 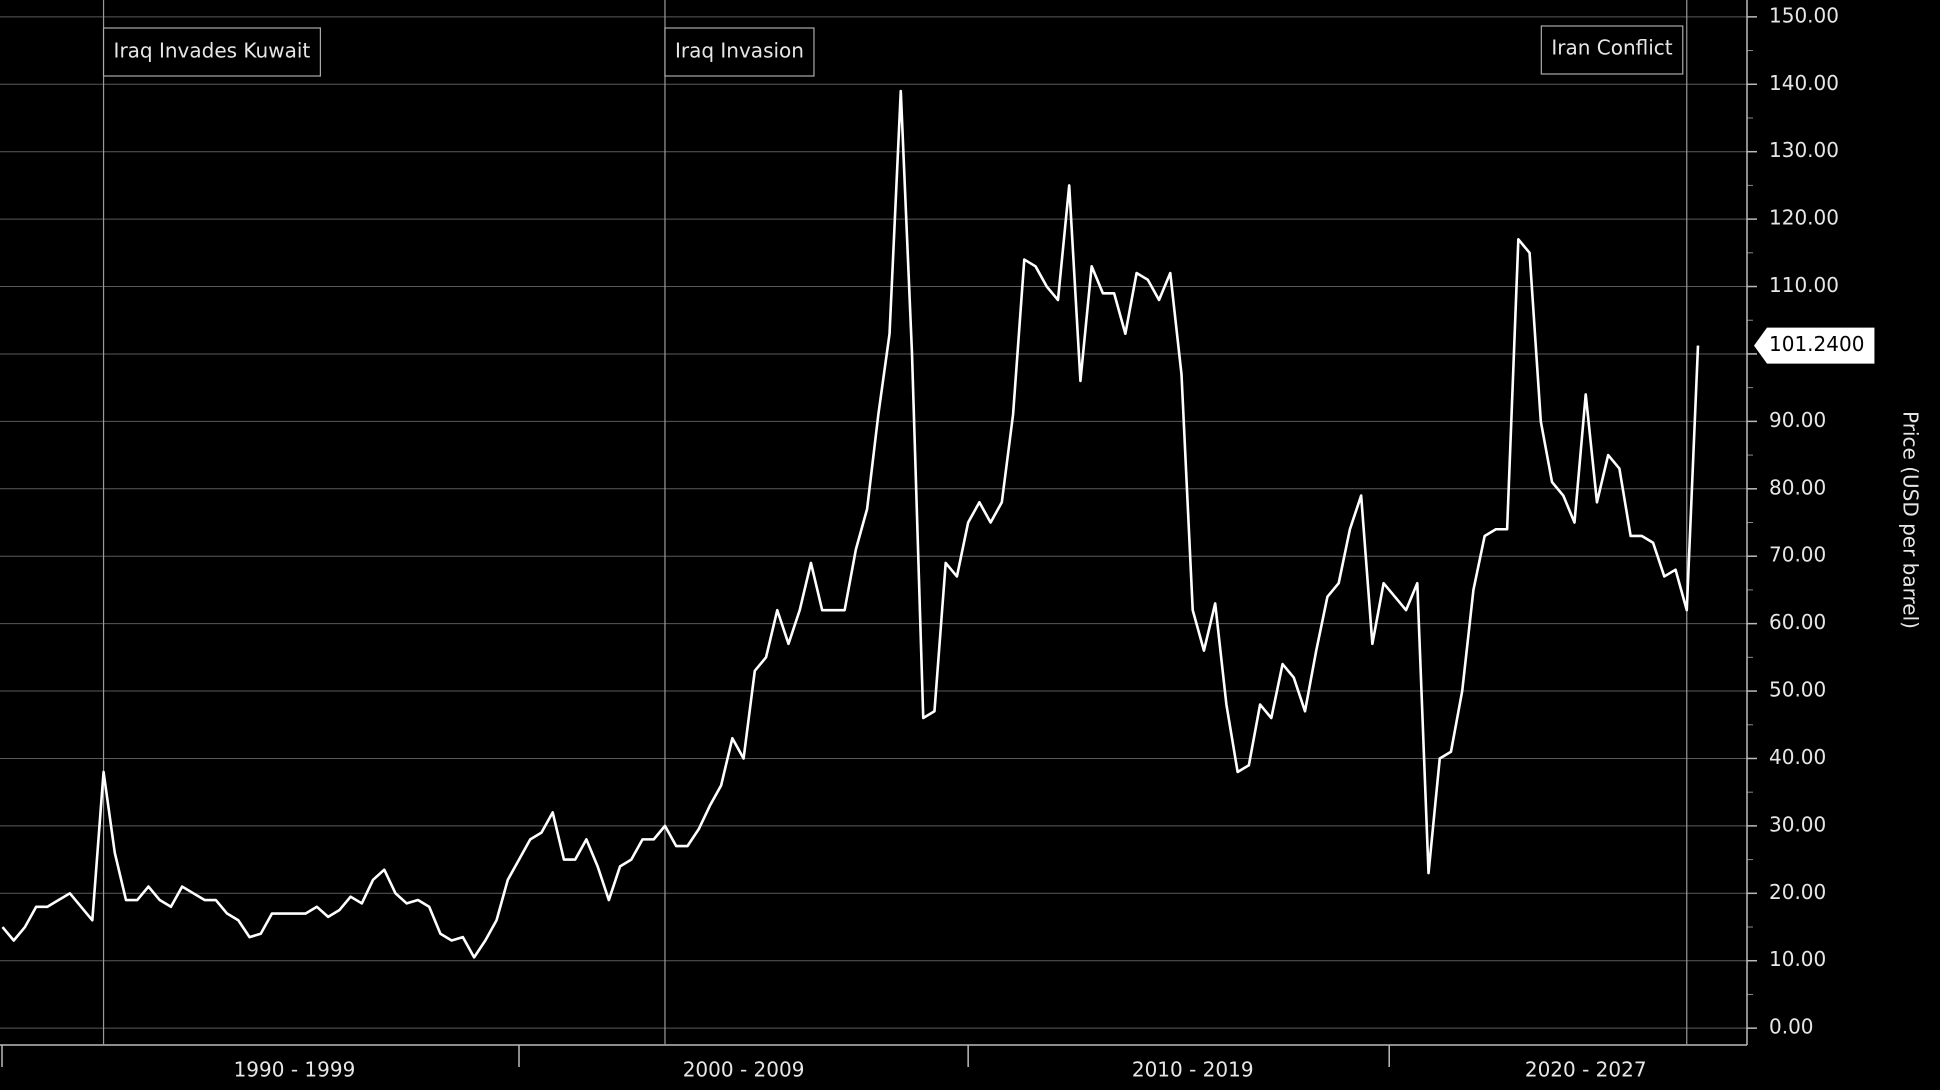 What do you see at coordinates (1911, 520) in the screenshot?
I see `y-axis-title: Price (USD per barrel)` at bounding box center [1911, 520].